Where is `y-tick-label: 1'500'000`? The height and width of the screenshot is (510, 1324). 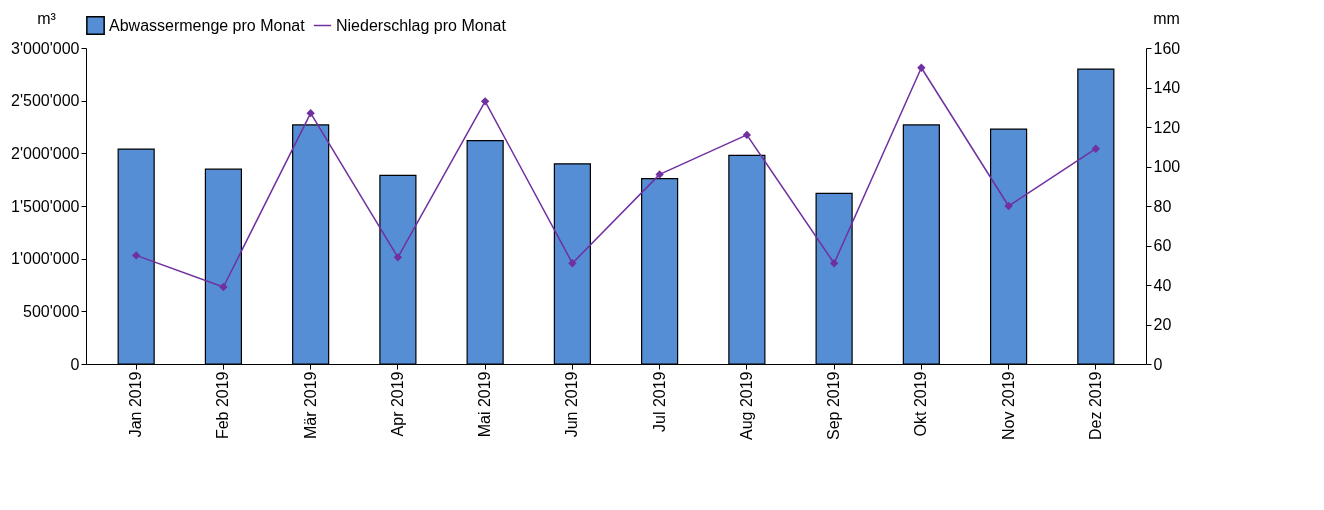 y-tick-label: 1'500'000 is located at coordinates (45, 206).